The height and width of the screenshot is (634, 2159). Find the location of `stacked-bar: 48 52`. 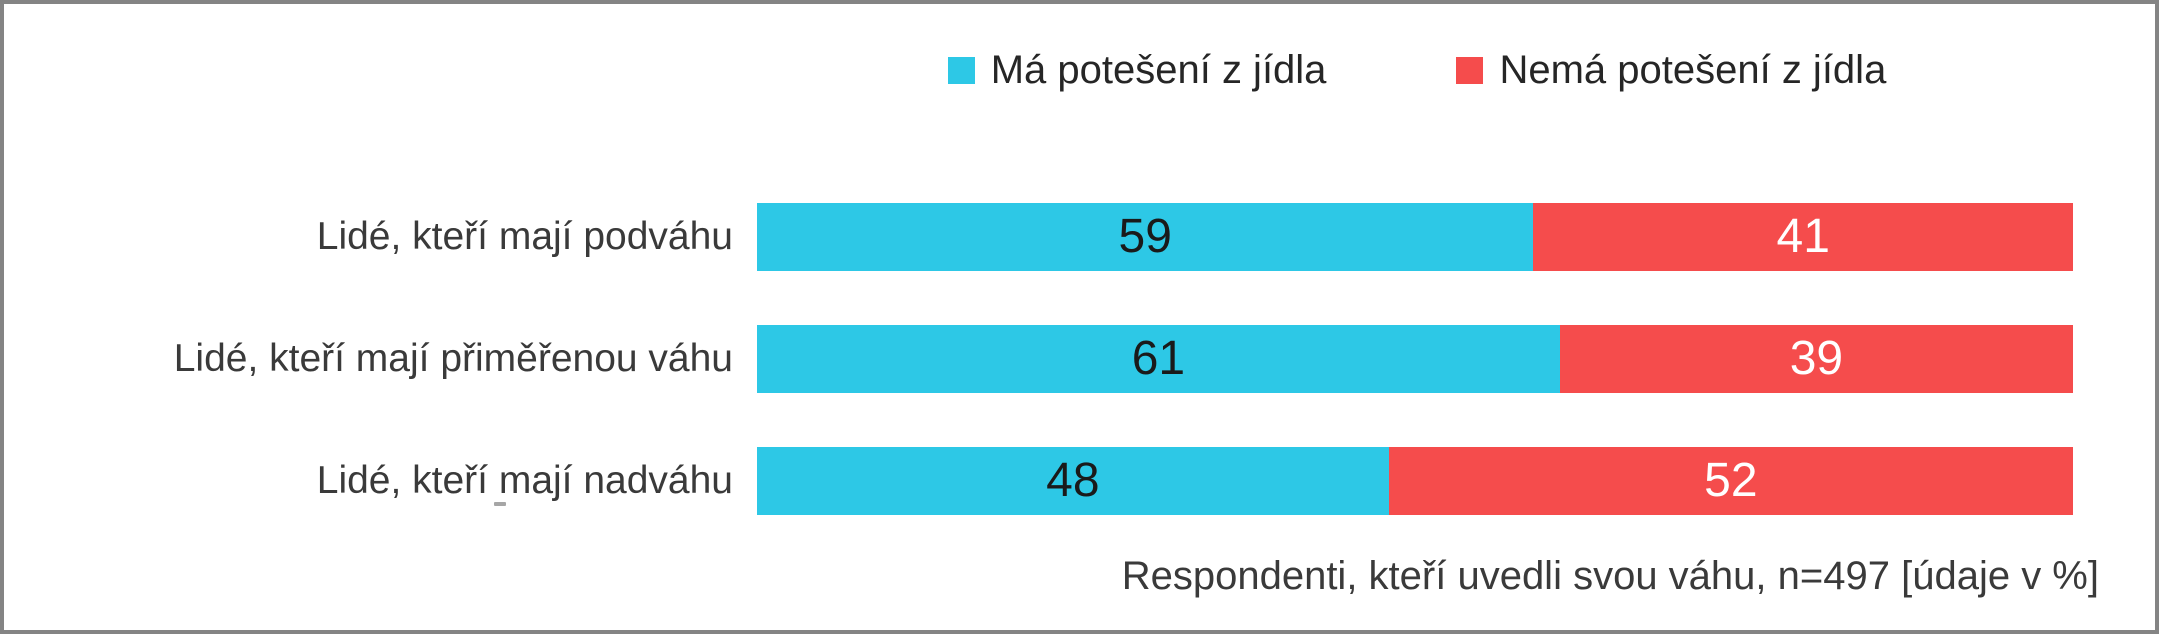

stacked-bar: 48 52 is located at coordinates (1415, 481).